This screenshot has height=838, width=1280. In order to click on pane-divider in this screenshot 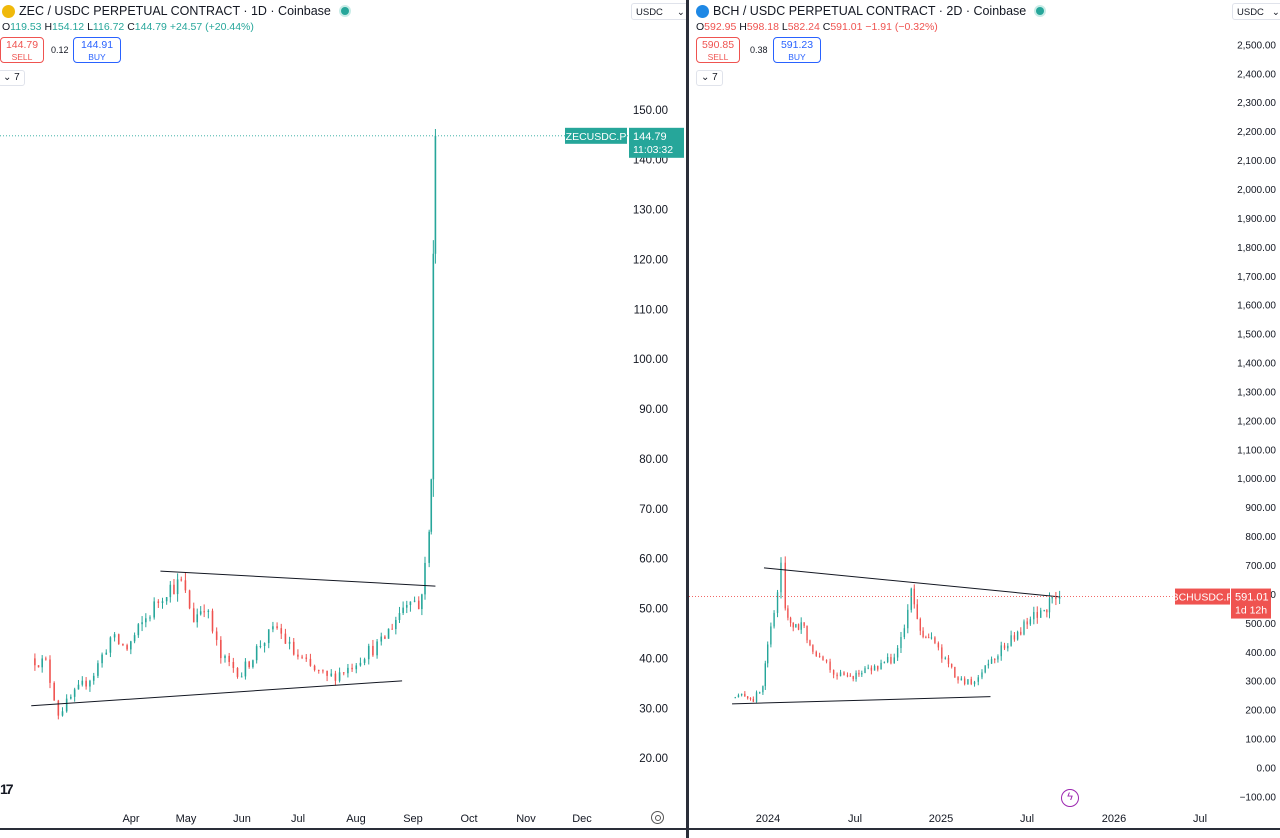, I will do `click(687, 419)`.